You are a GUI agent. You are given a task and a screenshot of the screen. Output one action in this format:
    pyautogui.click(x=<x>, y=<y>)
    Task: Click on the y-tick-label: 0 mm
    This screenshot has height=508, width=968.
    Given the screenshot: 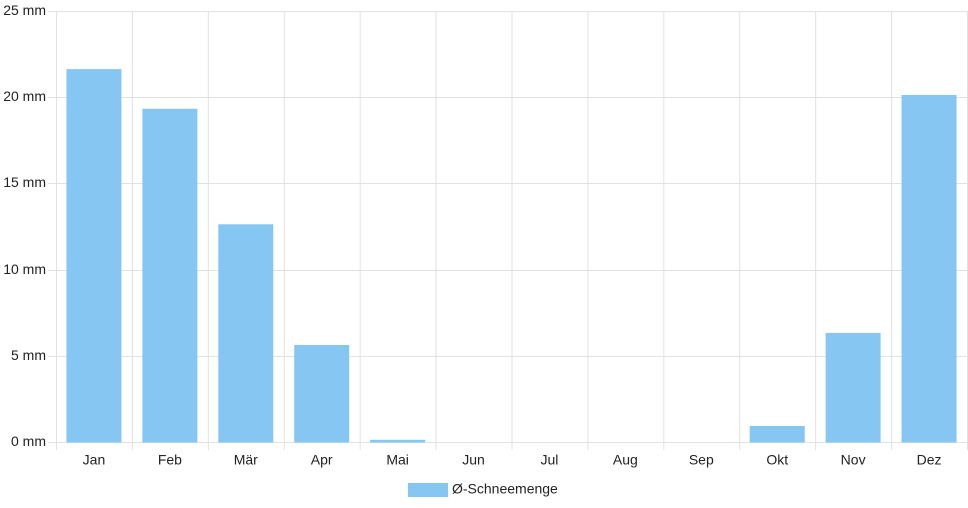 What is the action you would take?
    pyautogui.click(x=28, y=441)
    